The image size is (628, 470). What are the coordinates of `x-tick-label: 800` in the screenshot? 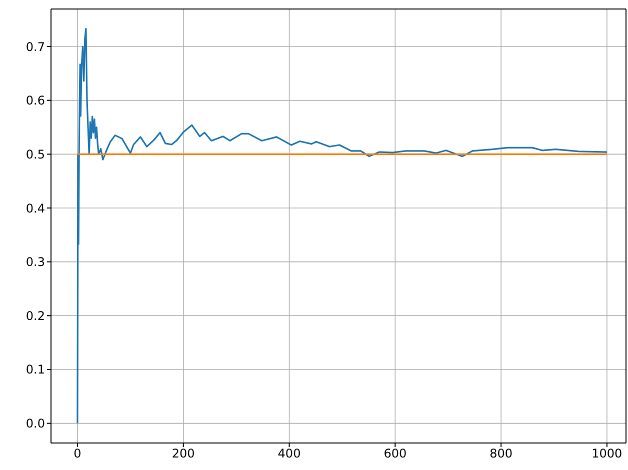 It's located at (501, 453).